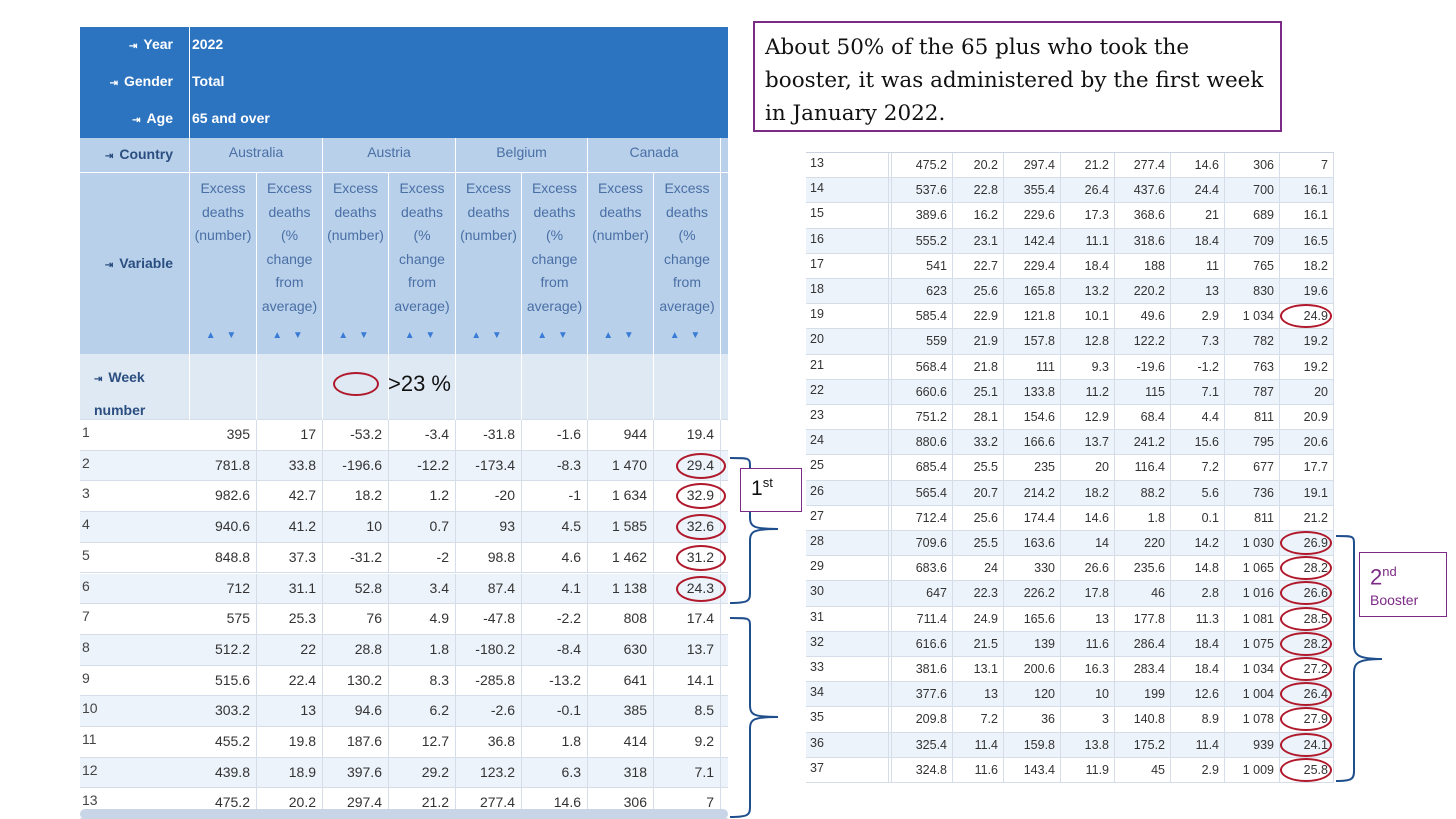  Describe the element at coordinates (489, 557) in the screenshot. I see `table-cell: 98.8` at that location.